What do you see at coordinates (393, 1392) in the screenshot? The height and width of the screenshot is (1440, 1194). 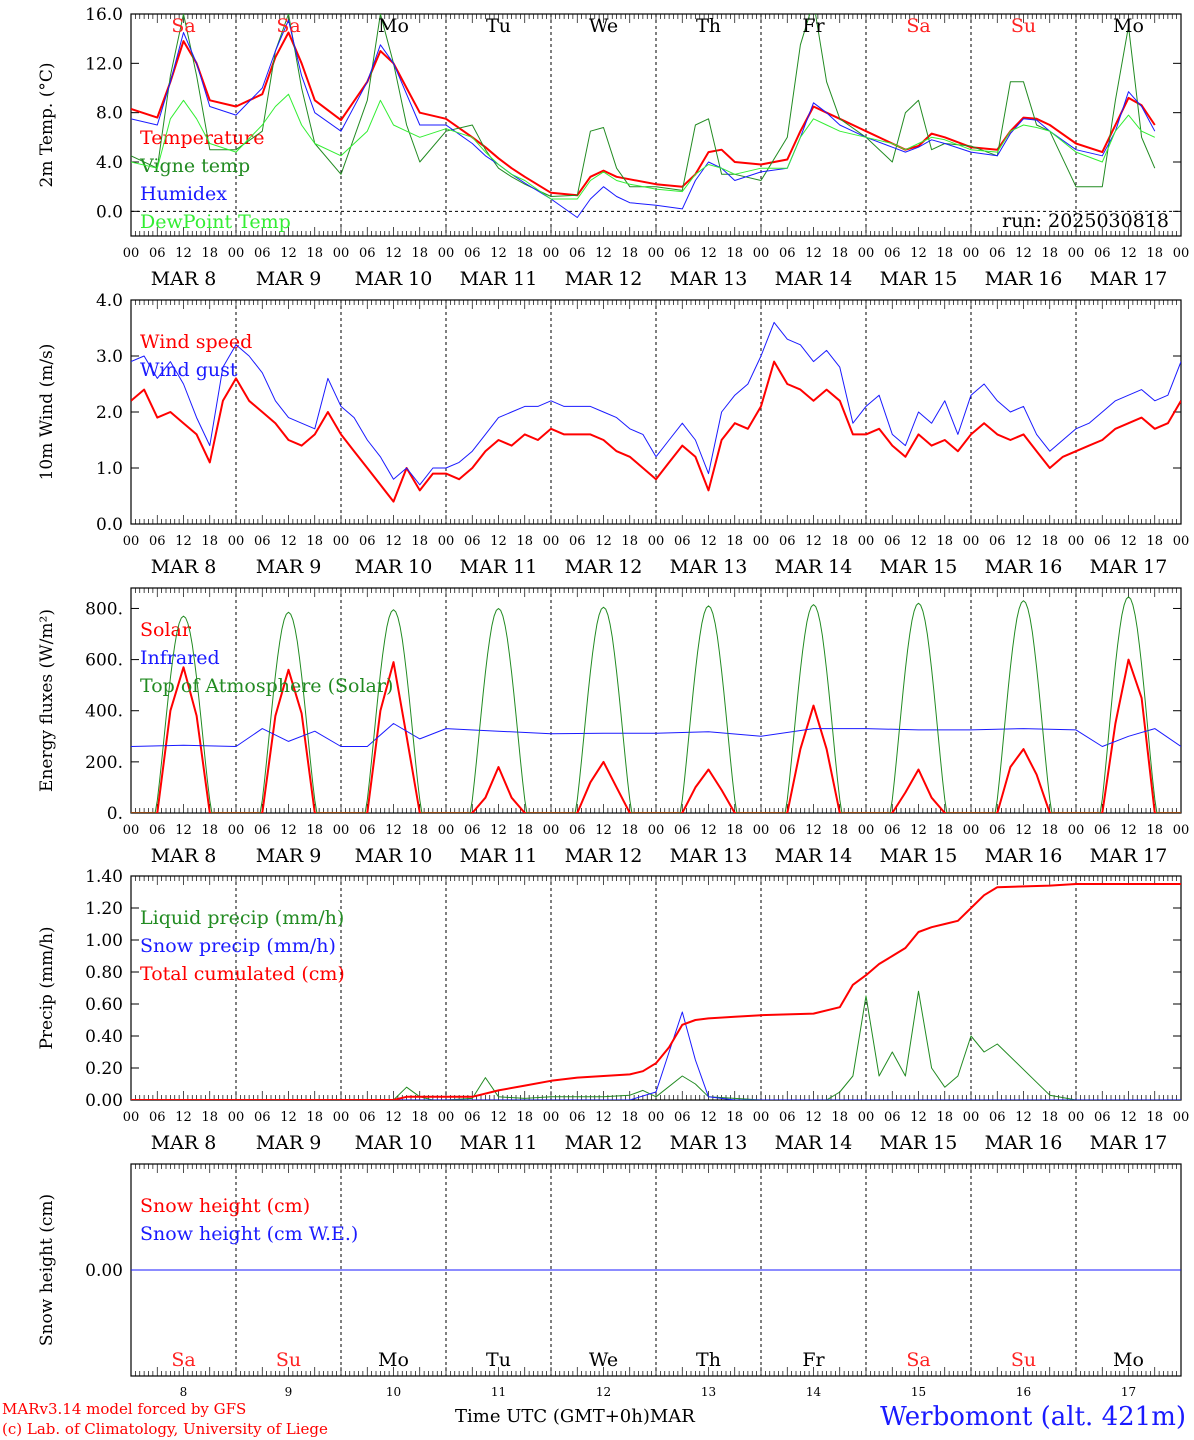 I see `day-number-label: 10` at bounding box center [393, 1392].